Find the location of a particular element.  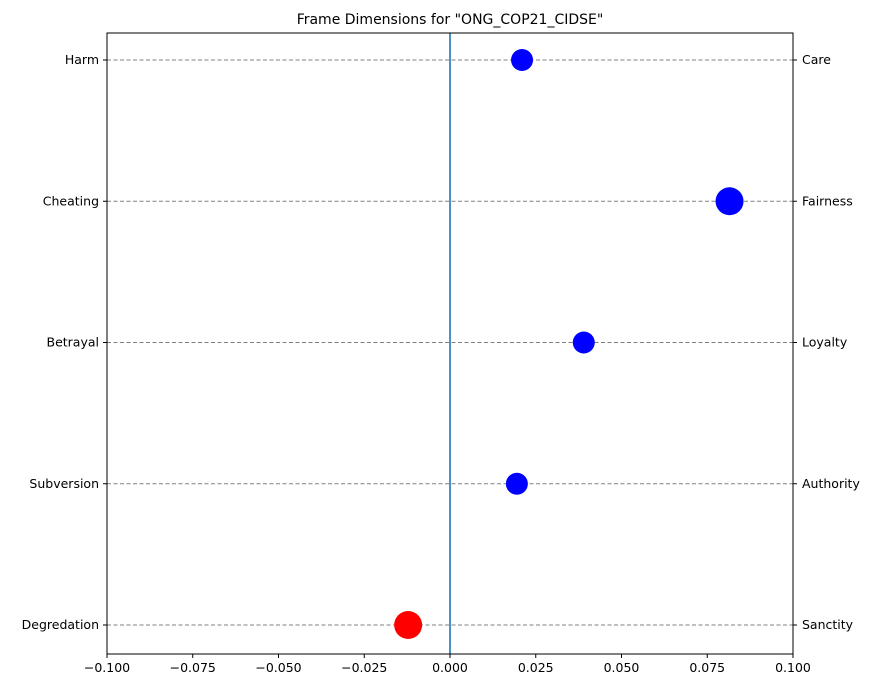

left-label-subversion: Subversion is located at coordinates (64, 483).